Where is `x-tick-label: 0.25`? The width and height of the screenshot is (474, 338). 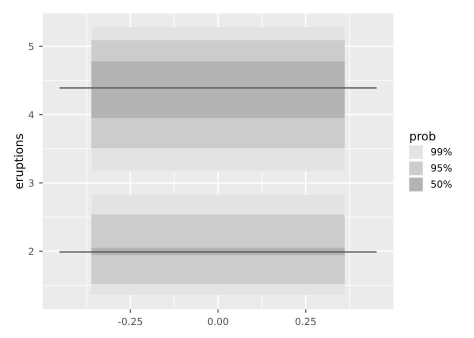 x-tick-label: 0.25 is located at coordinates (306, 322).